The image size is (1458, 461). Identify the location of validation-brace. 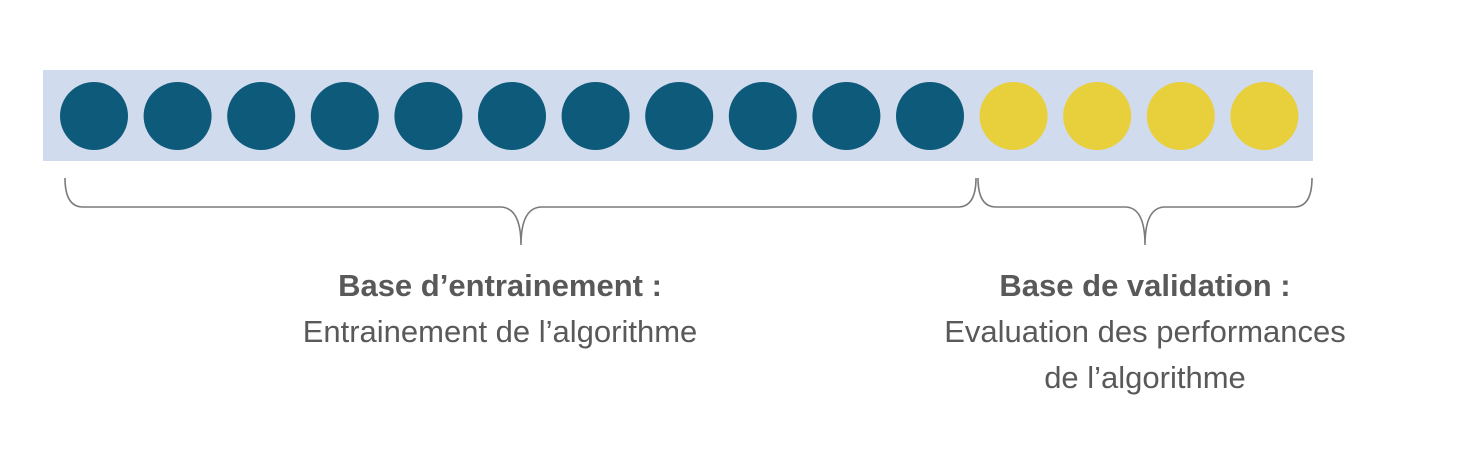
(1145, 211).